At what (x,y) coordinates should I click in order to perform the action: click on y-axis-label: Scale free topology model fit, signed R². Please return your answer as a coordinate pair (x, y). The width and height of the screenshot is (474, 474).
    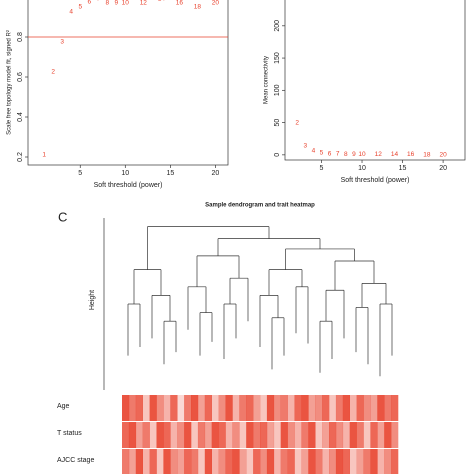
    Looking at the image, I should click on (10, 82).